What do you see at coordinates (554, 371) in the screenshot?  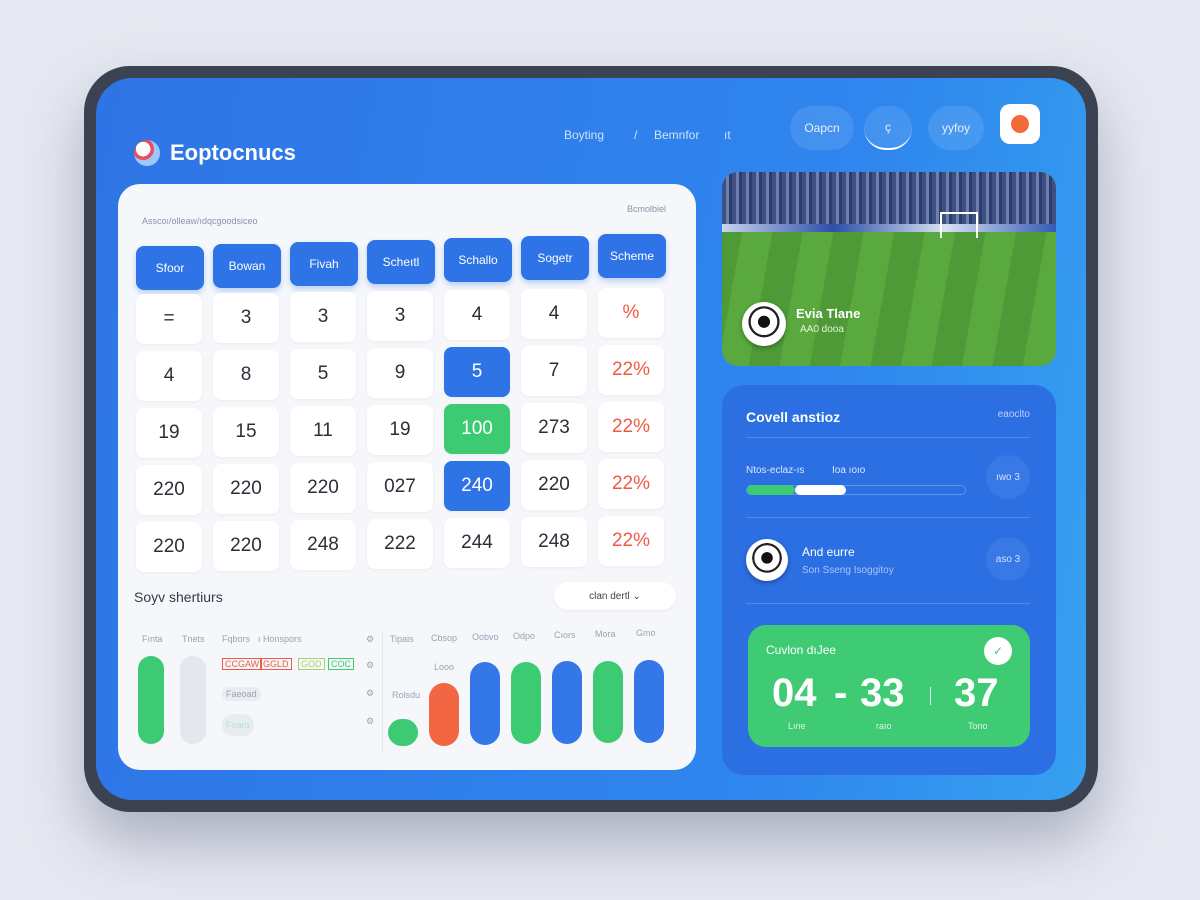 I see `grid-cell: 7` at bounding box center [554, 371].